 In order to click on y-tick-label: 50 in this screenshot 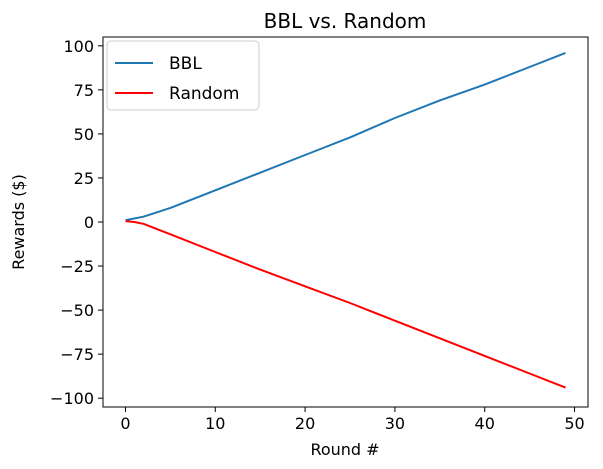, I will do `click(84, 134)`.